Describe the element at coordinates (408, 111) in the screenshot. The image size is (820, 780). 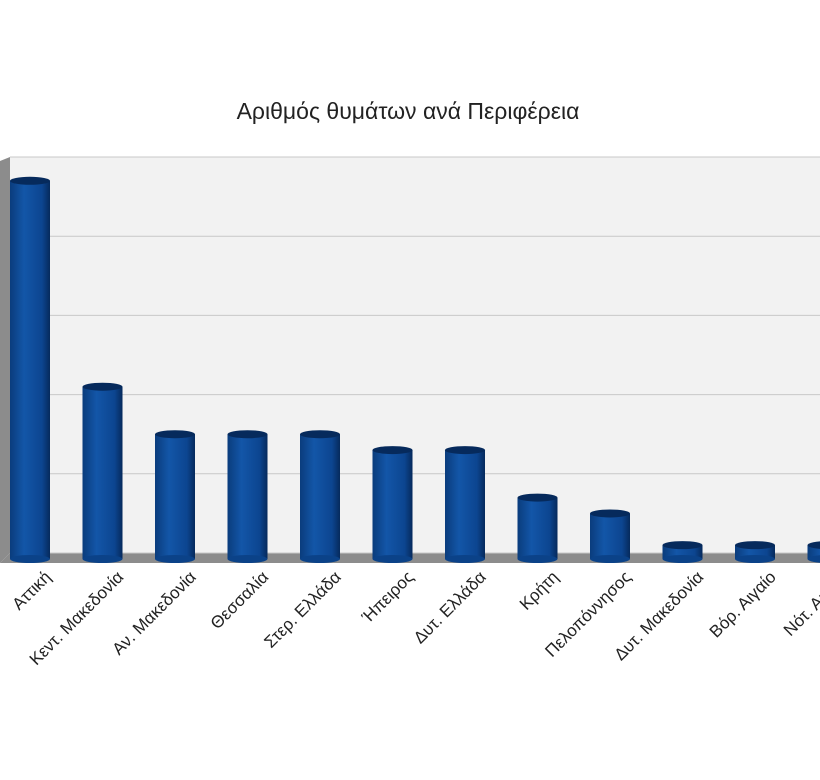
I see `chart-title: Αριθμός θυμάτων ανά Περιφέρεια` at that location.